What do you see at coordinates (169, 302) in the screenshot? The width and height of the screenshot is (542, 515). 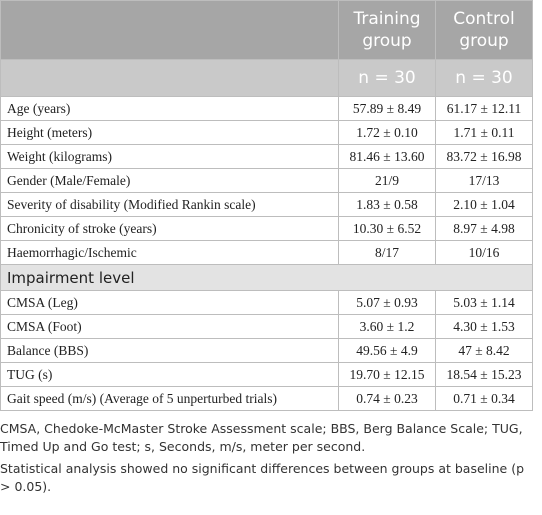 I see `row-label: CMSA (Leg)` at bounding box center [169, 302].